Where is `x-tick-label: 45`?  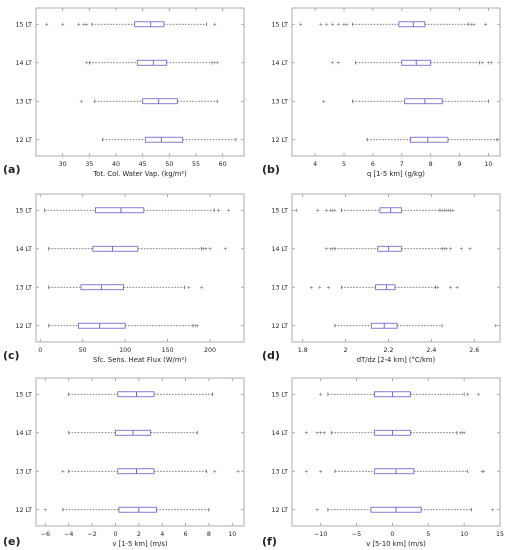
x-tick-label: 45 is located at coordinates (143, 164).